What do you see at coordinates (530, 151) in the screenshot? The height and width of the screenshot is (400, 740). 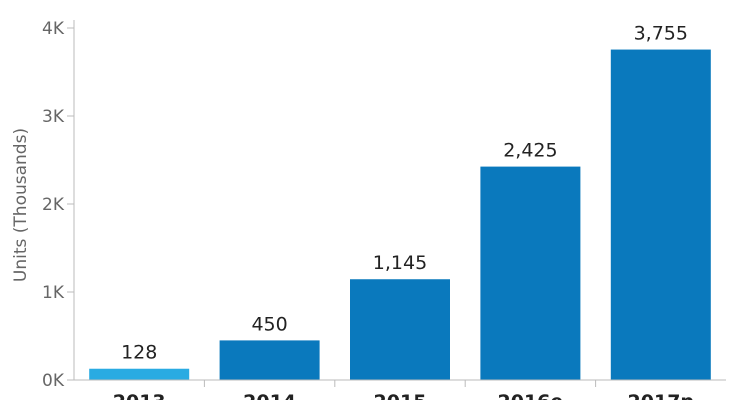 I see `bar-value-label: 2,425` at bounding box center [530, 151].